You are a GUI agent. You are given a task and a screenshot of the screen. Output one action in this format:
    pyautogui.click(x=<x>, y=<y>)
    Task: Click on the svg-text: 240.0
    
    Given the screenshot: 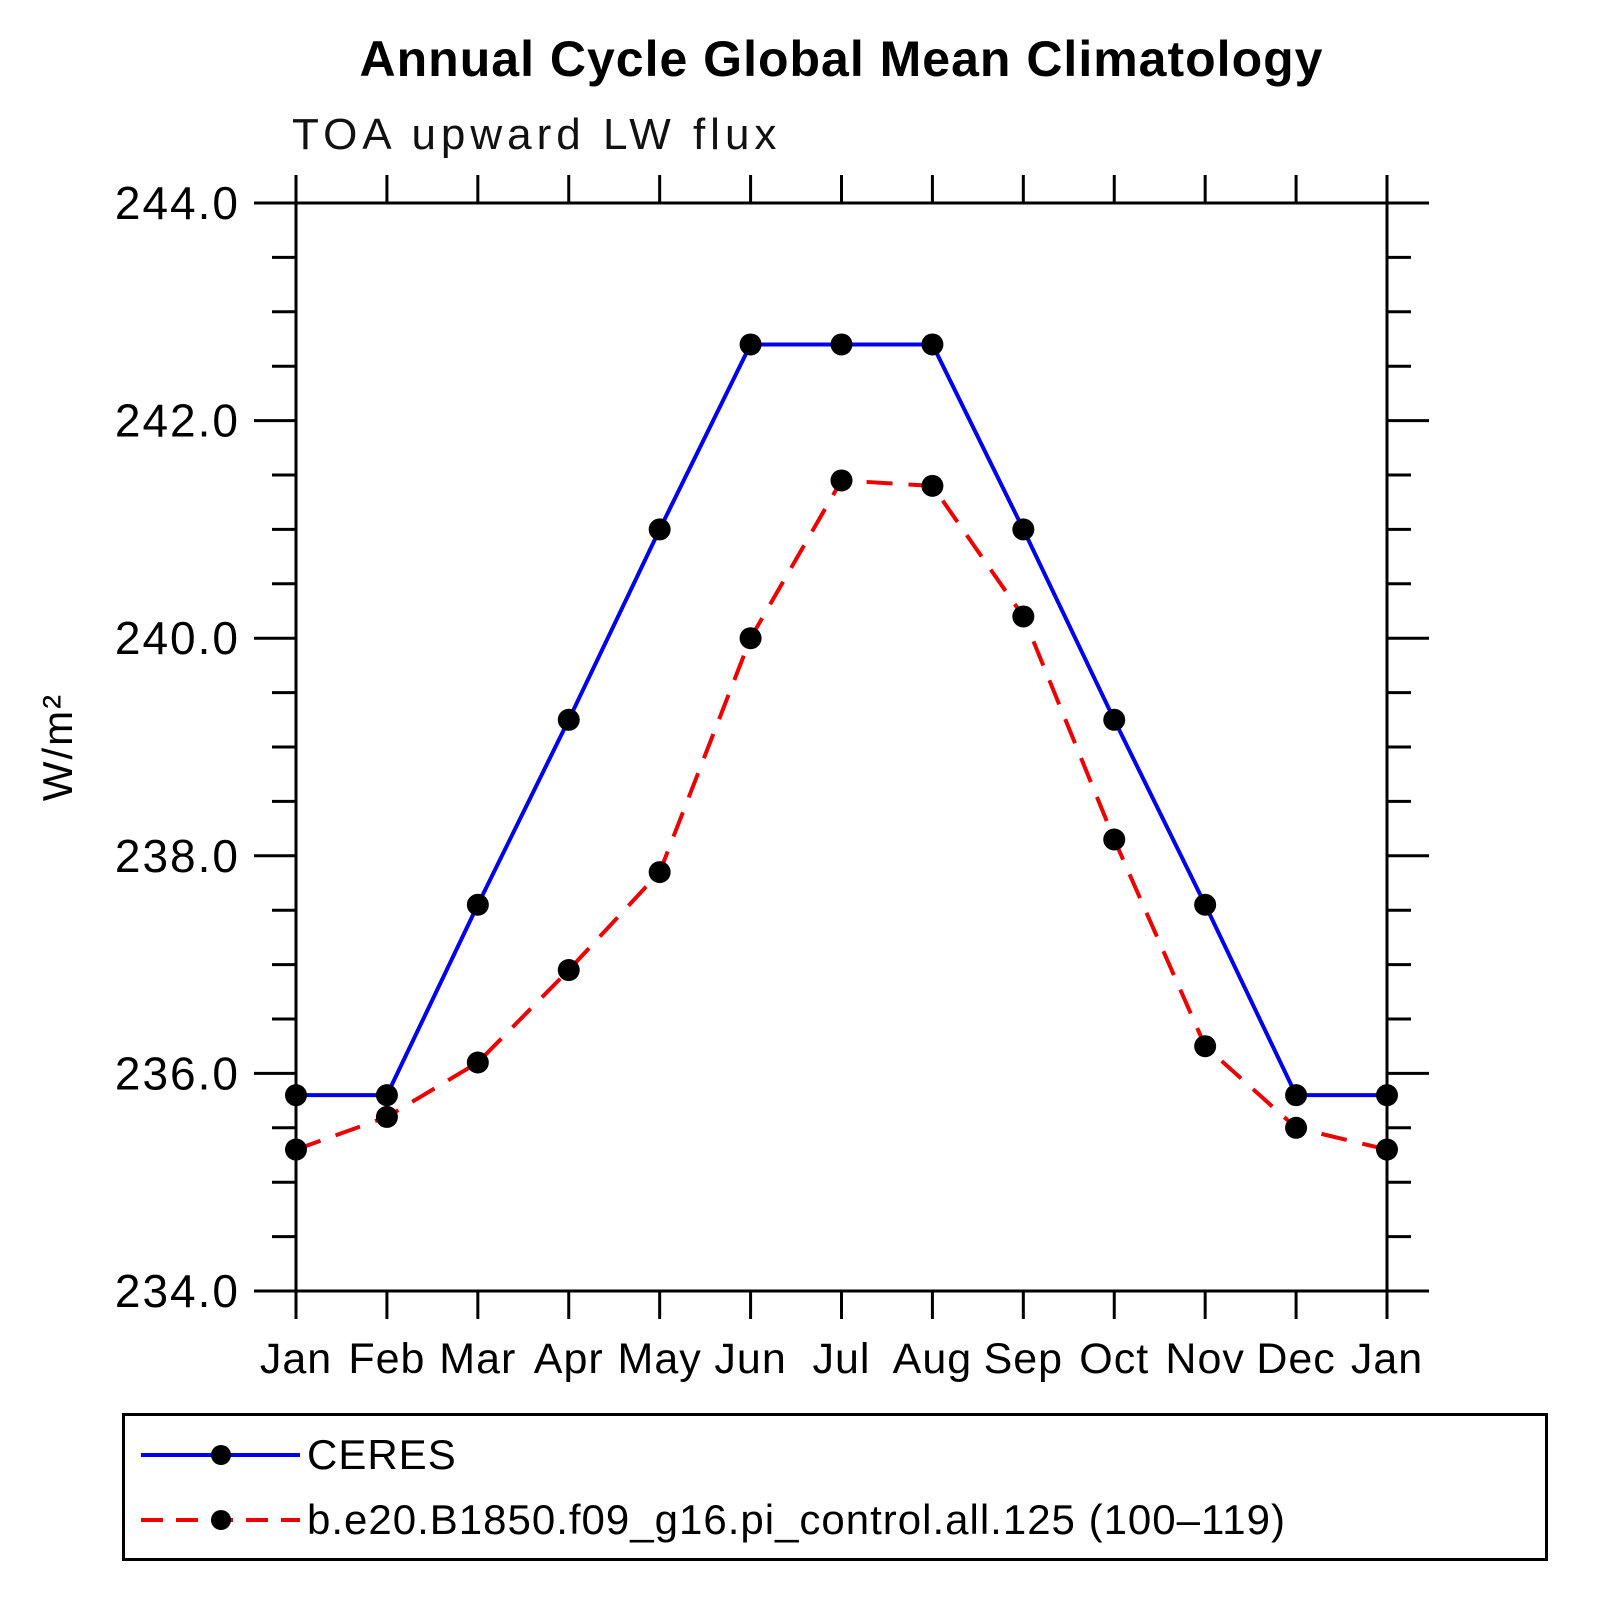 What is the action you would take?
    pyautogui.click(x=177, y=638)
    